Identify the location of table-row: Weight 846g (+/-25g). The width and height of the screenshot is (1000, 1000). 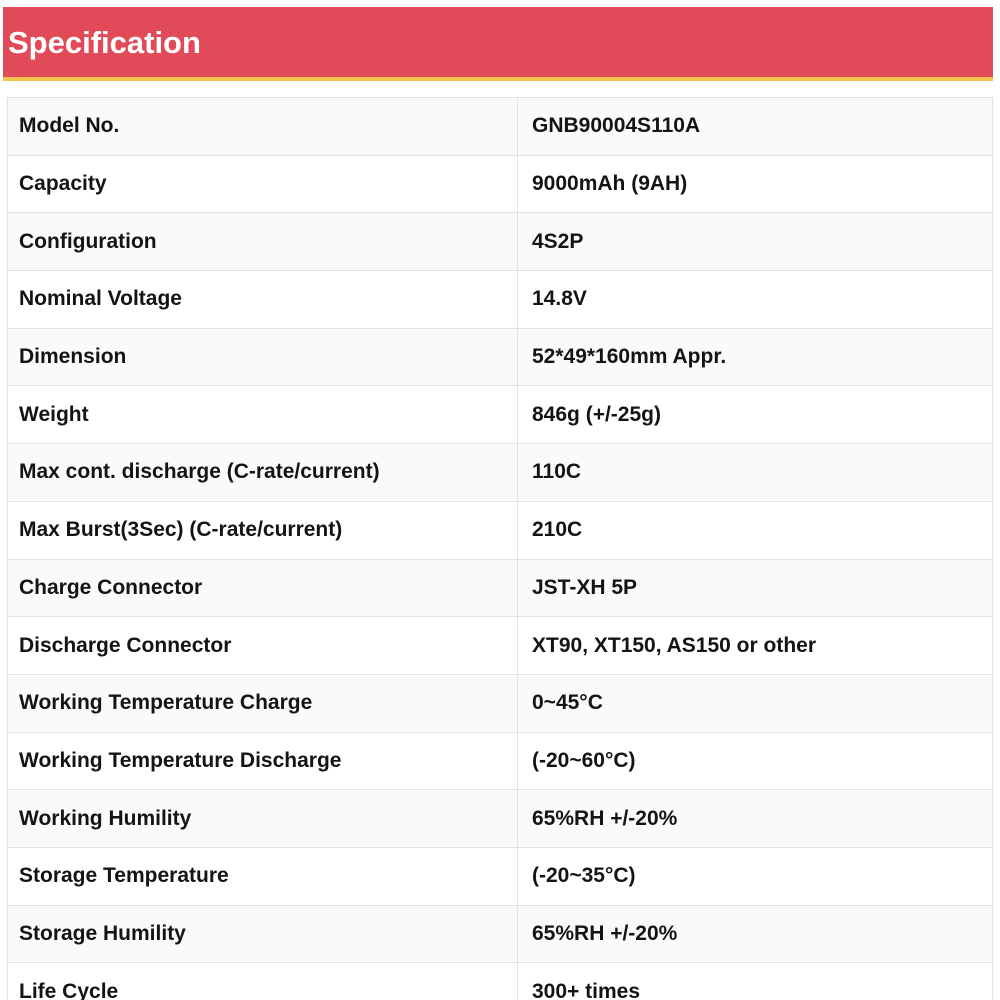
(500, 415).